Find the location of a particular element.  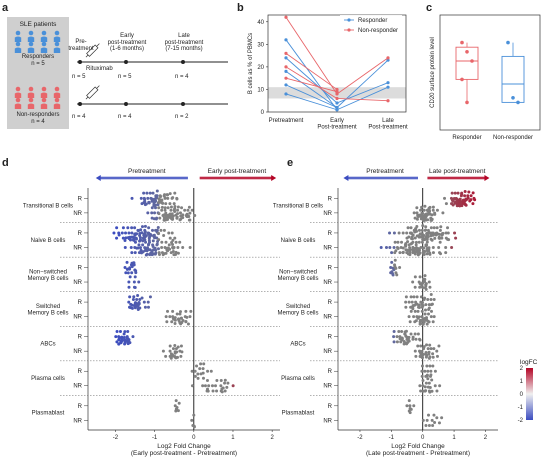

y-tick-label: 0 is located at coordinates (263, 113).